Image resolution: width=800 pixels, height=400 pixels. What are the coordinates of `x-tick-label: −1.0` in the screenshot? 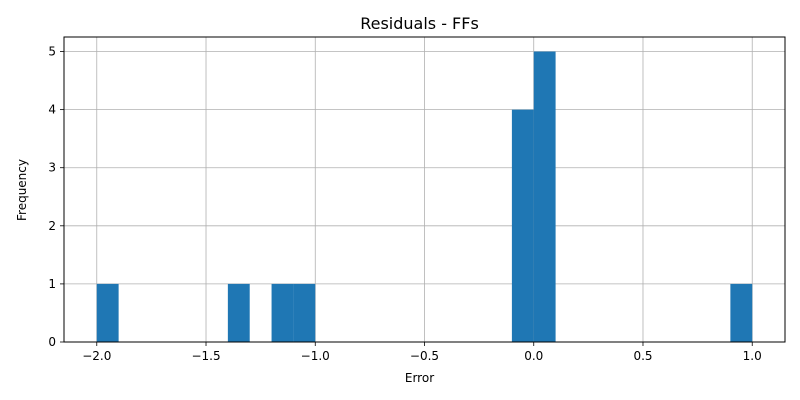 It's located at (315, 356).